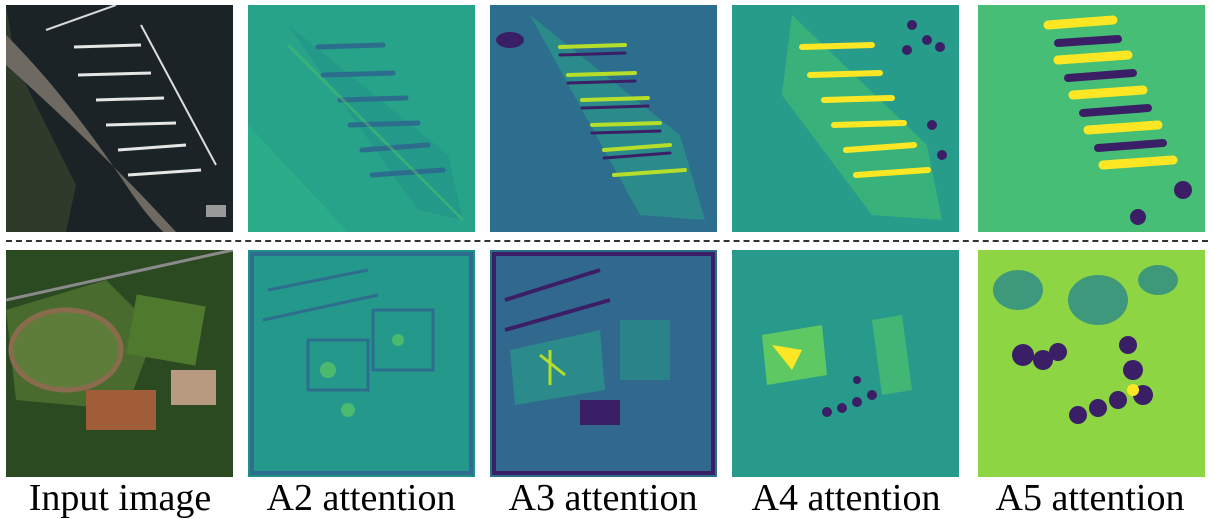 This screenshot has width=1213, height=519. I want to click on marina-a5-attention-map, so click(1091, 118).